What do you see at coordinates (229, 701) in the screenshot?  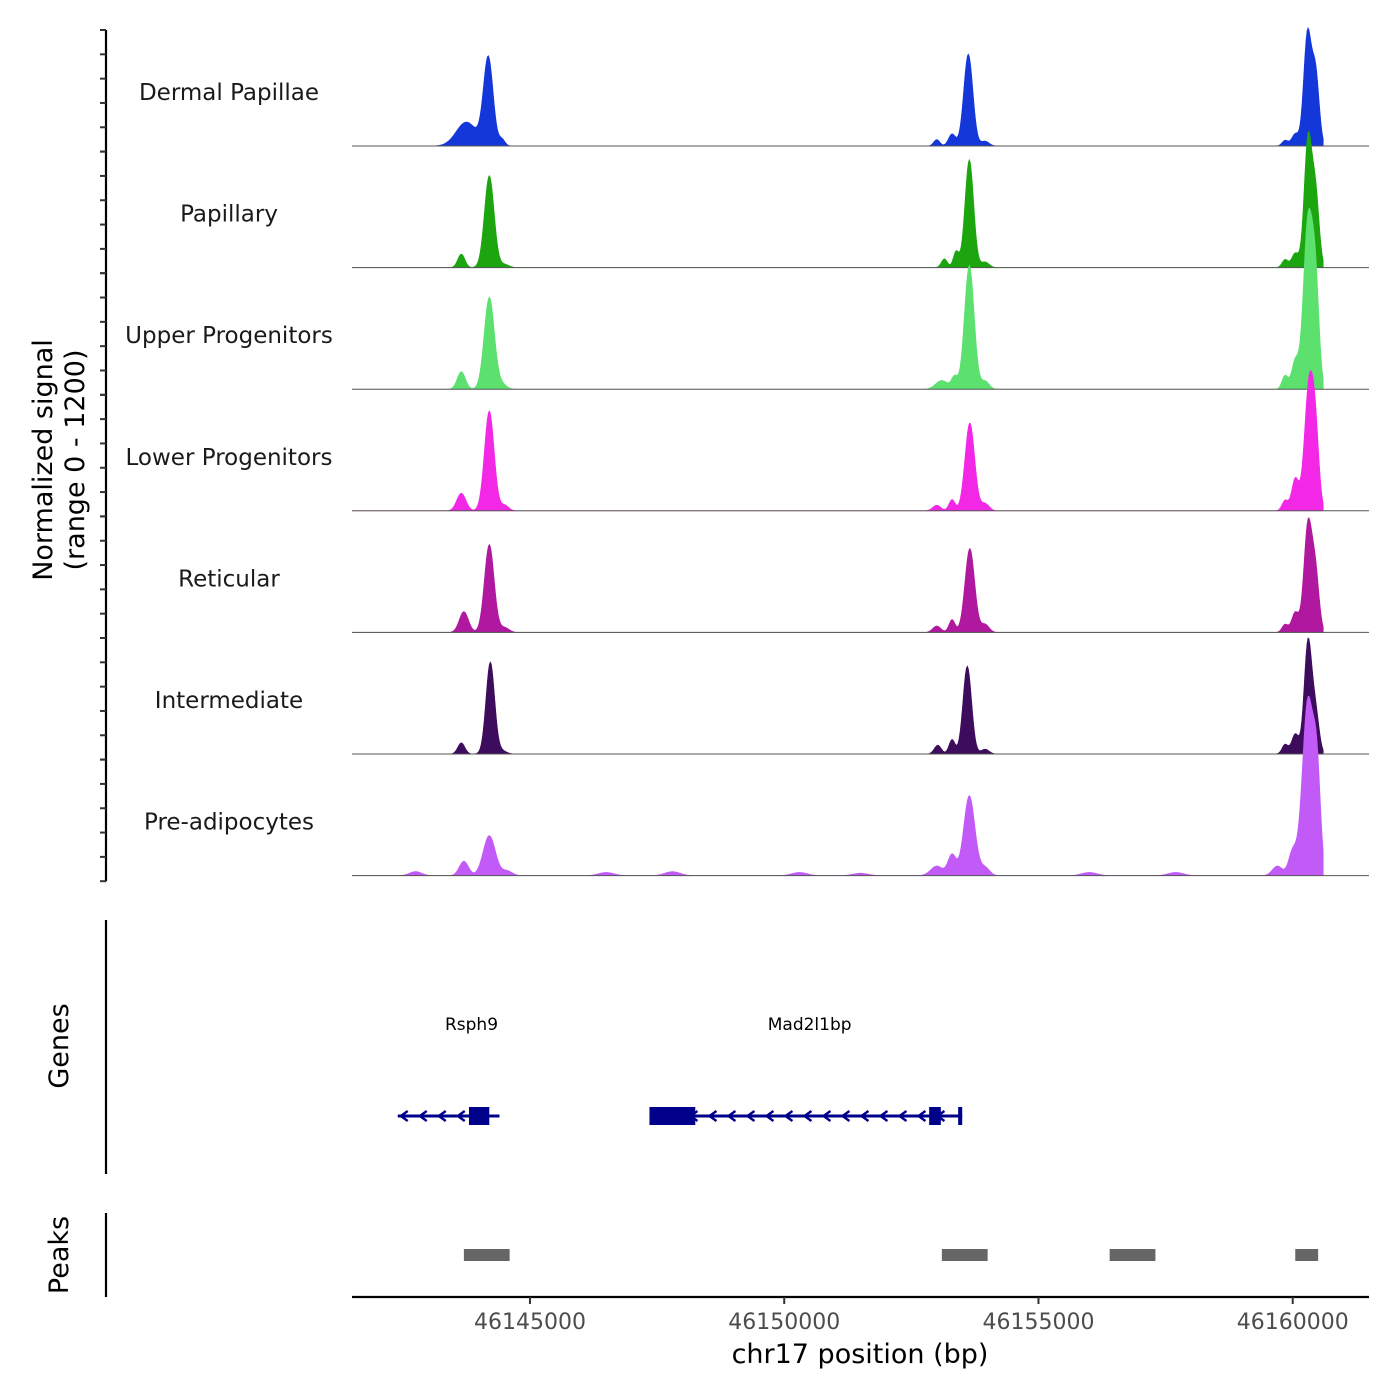 I see `track-label: Intermediate` at bounding box center [229, 701].